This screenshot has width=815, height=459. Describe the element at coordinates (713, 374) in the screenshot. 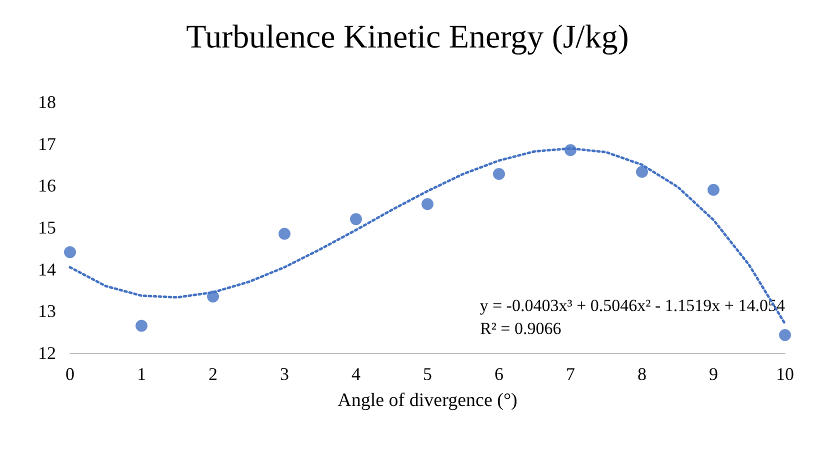

I see `x-tick-label: 9` at that location.